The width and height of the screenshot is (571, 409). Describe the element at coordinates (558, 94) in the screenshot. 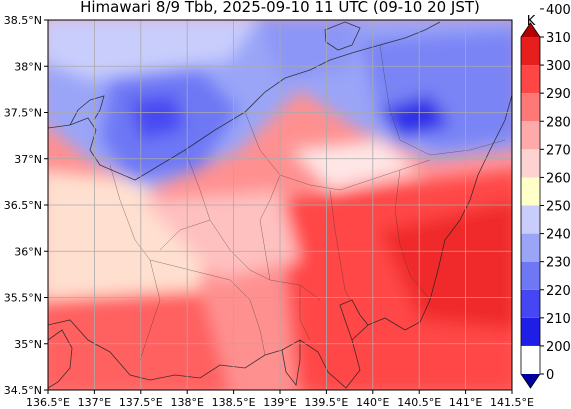

I see `colorbar-tick-label: 290` at that location.